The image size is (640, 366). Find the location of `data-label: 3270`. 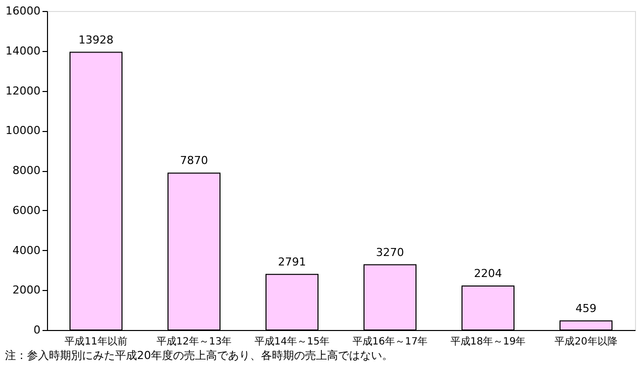

data-label: 3270 is located at coordinates (390, 252).